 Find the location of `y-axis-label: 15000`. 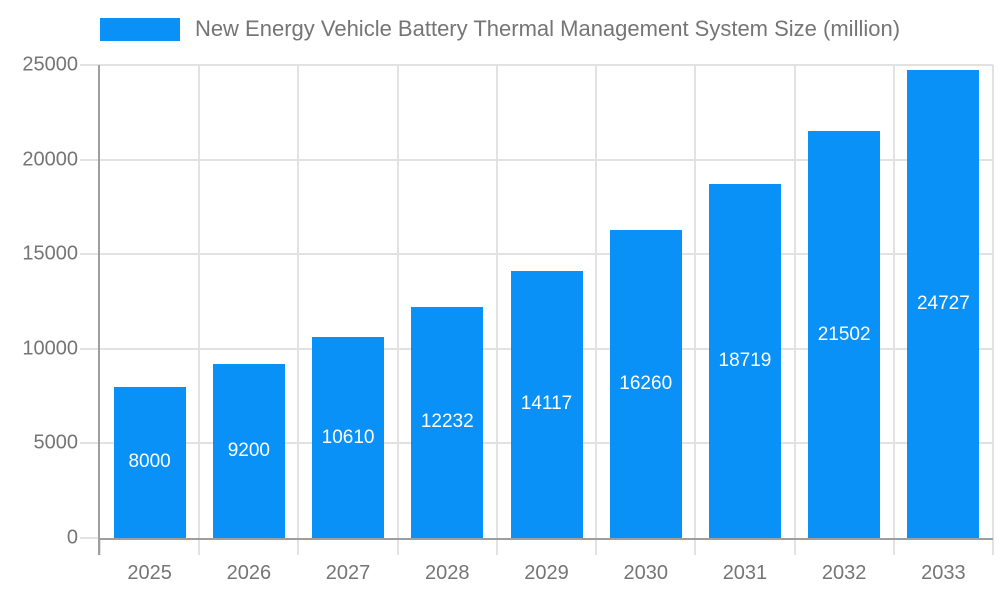

y-axis-label: 15000 is located at coordinates (50, 253).